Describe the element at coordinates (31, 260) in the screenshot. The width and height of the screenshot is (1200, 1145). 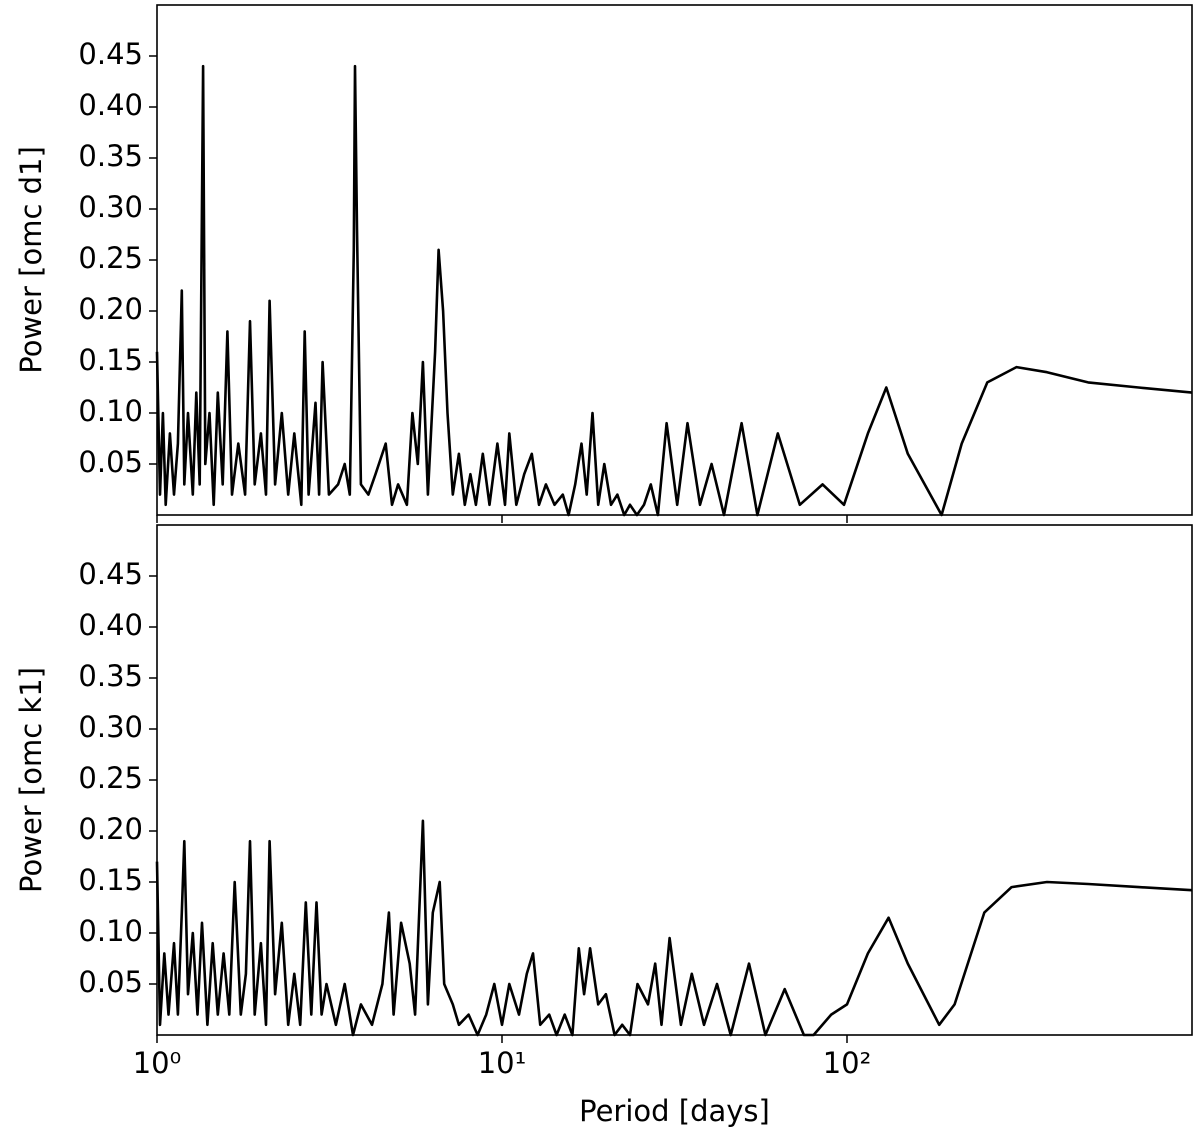
I see `y-axis-label: Power [omc d1]` at that location.